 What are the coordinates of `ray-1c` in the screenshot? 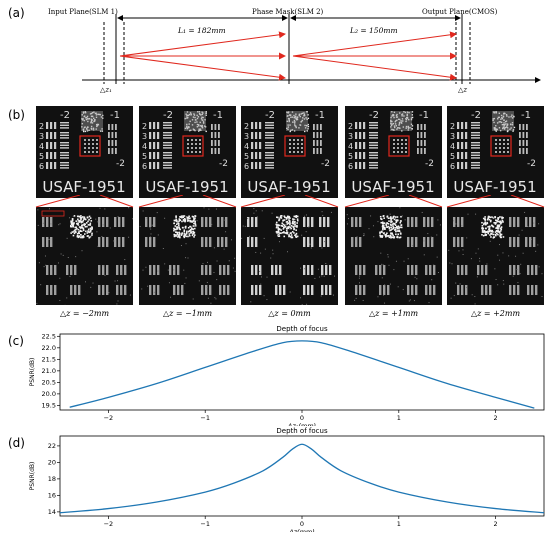 It's located at (202, 68).